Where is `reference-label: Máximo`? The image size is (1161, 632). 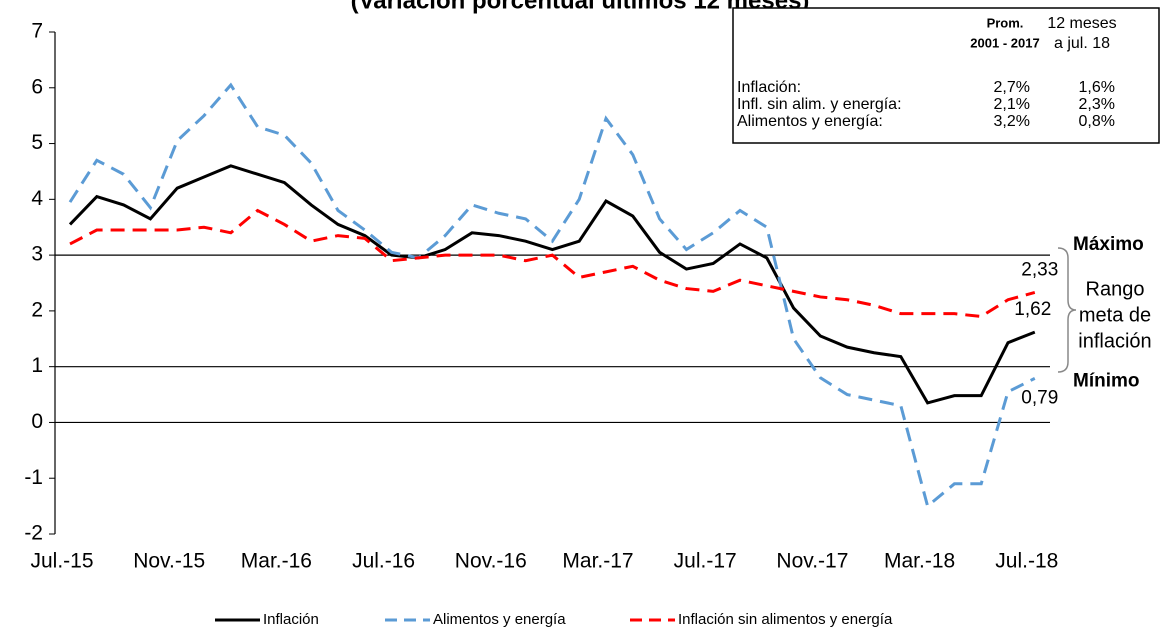 reference-label: Máximo is located at coordinates (1108, 244).